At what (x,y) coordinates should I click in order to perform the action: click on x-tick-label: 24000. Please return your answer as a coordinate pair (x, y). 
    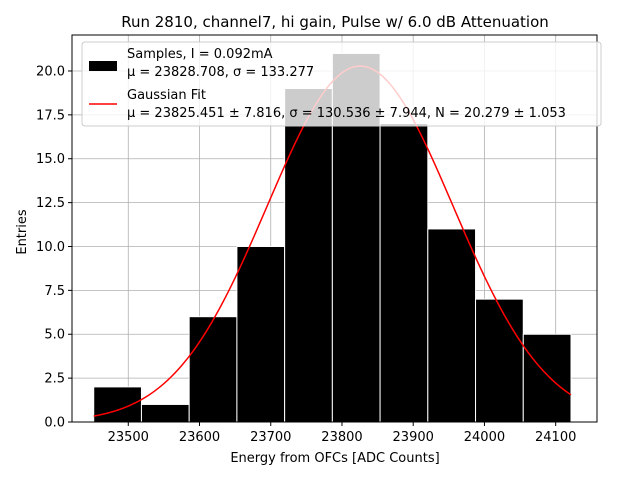
    Looking at the image, I should click on (484, 437).